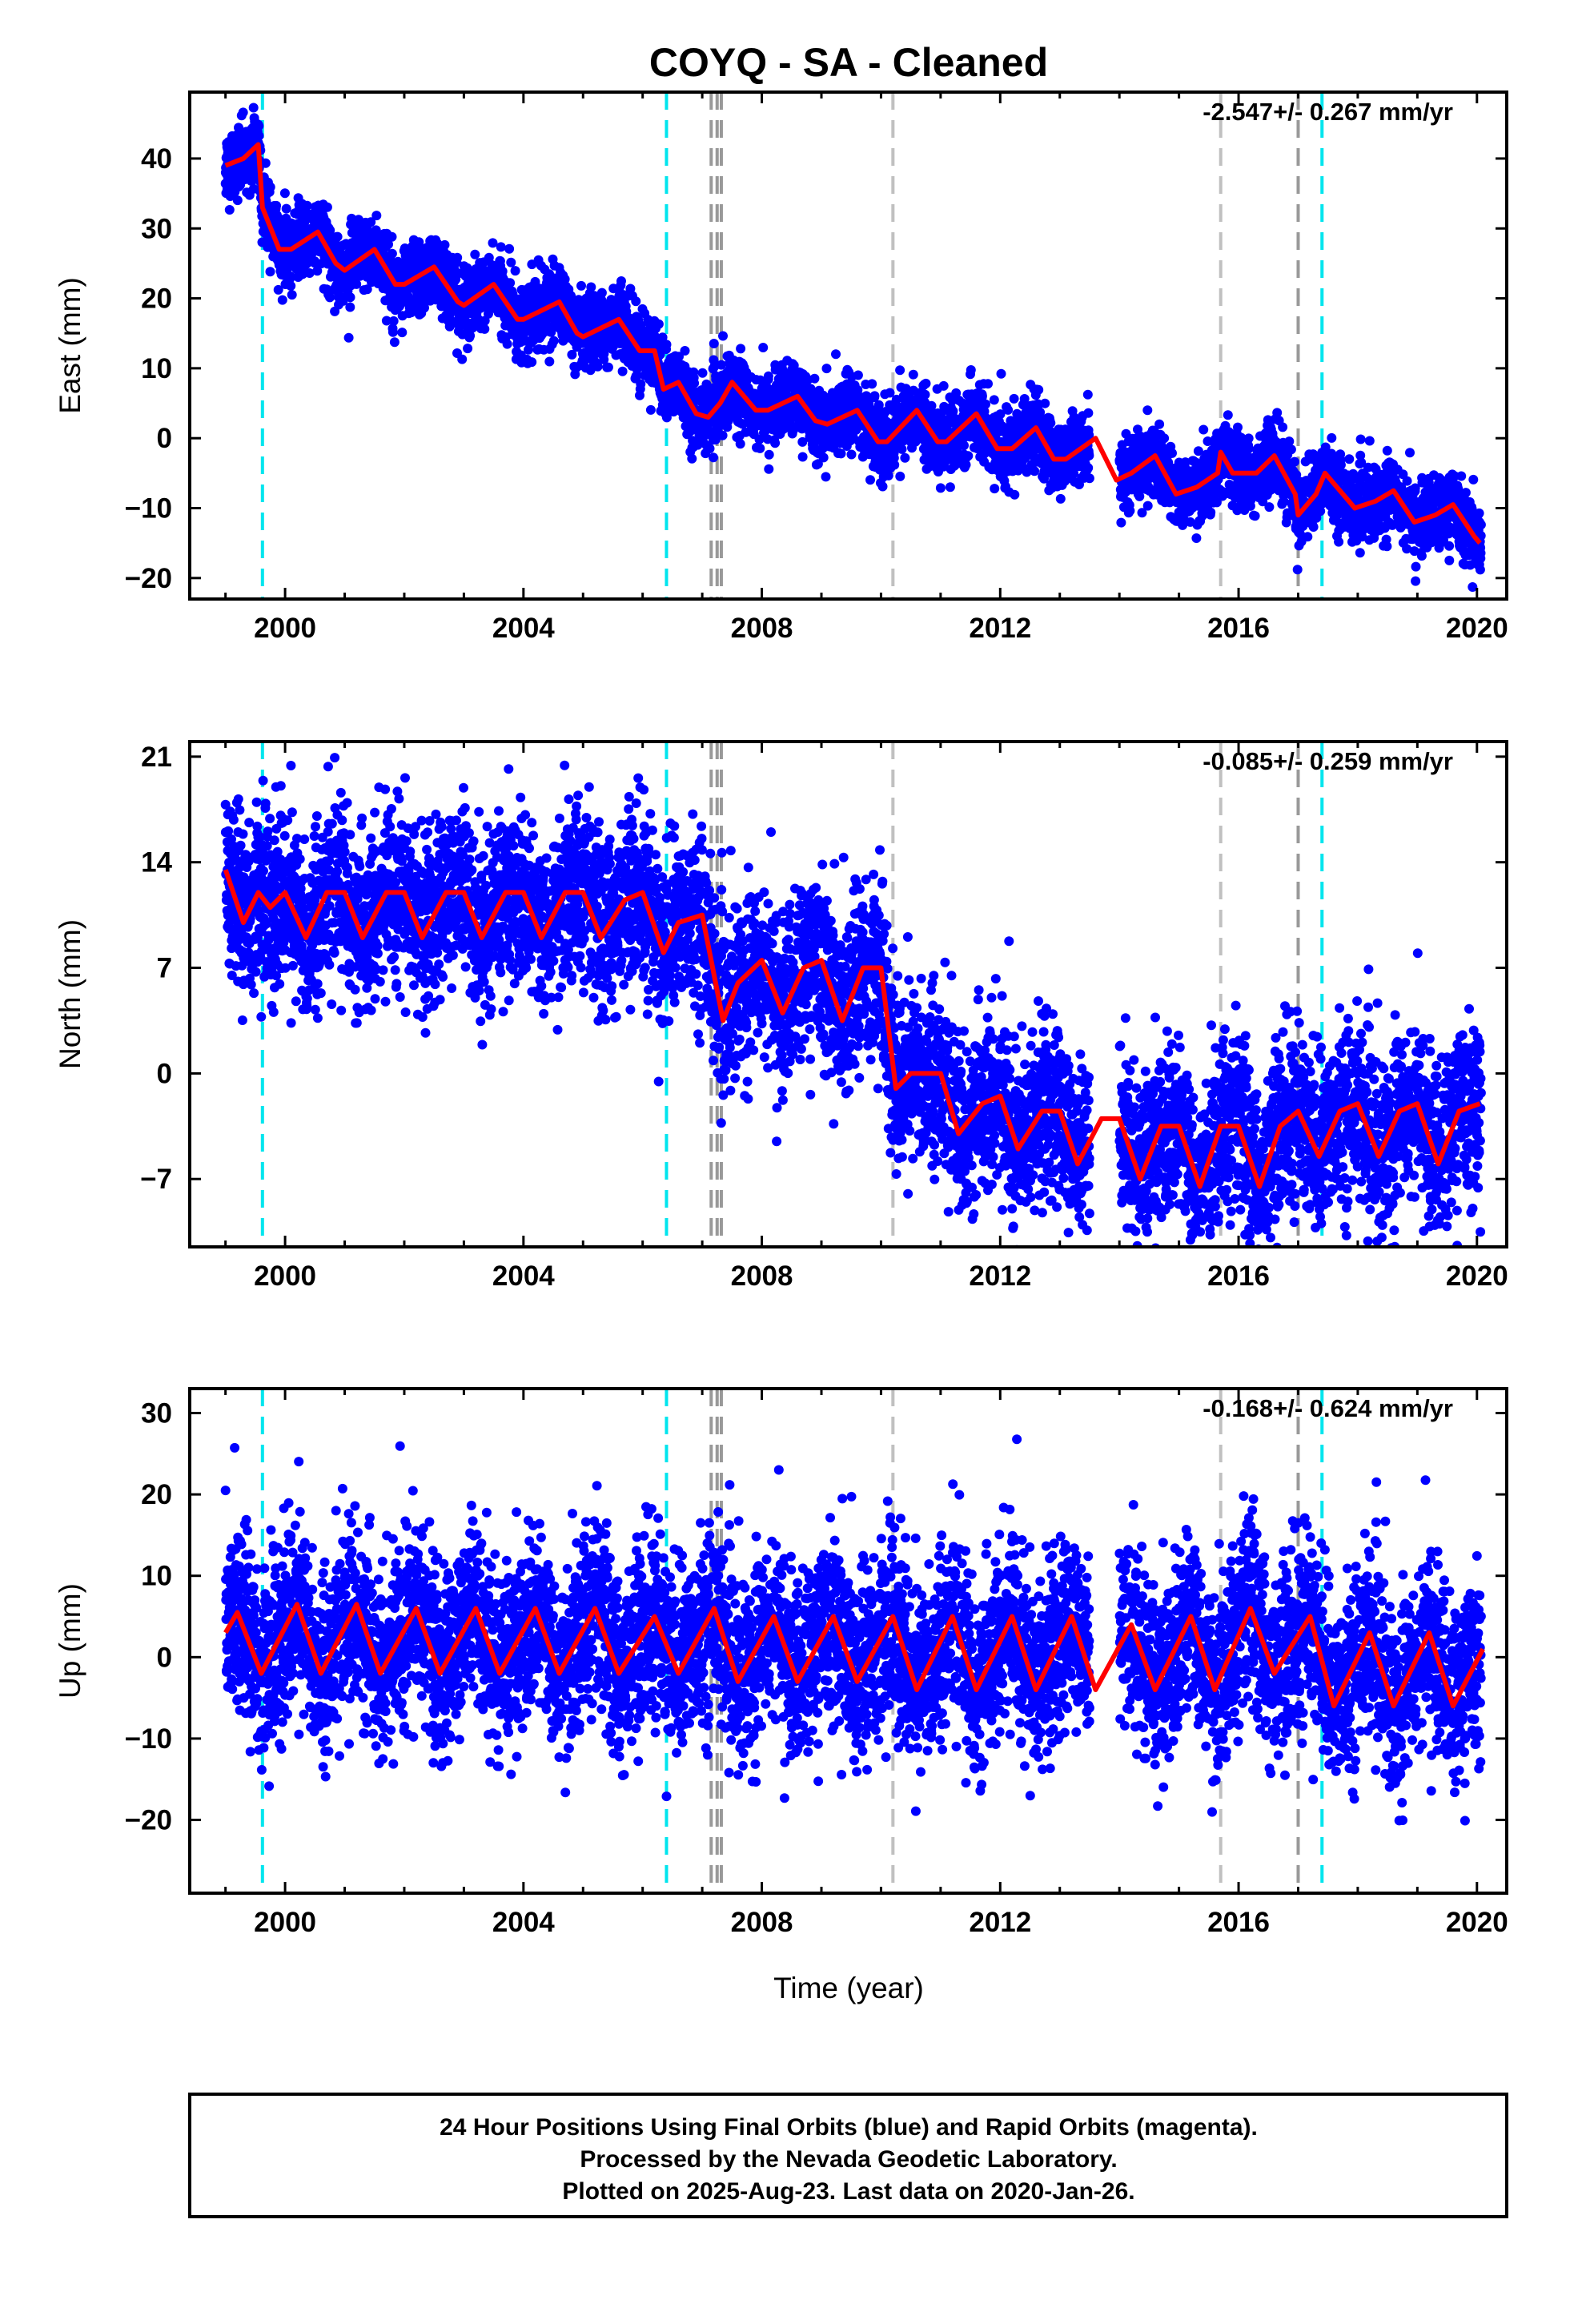 The width and height of the screenshot is (1582, 2324). I want to click on figure-title: COYQ - SA - Cleaned, so click(848, 62).